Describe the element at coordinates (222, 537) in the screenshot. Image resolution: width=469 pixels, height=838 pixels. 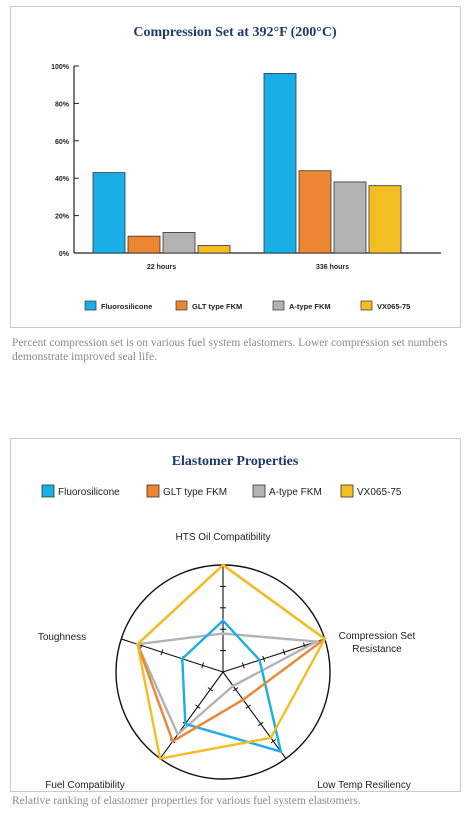
I see `radar-axis-label: HTS Oil Compatibility` at that location.